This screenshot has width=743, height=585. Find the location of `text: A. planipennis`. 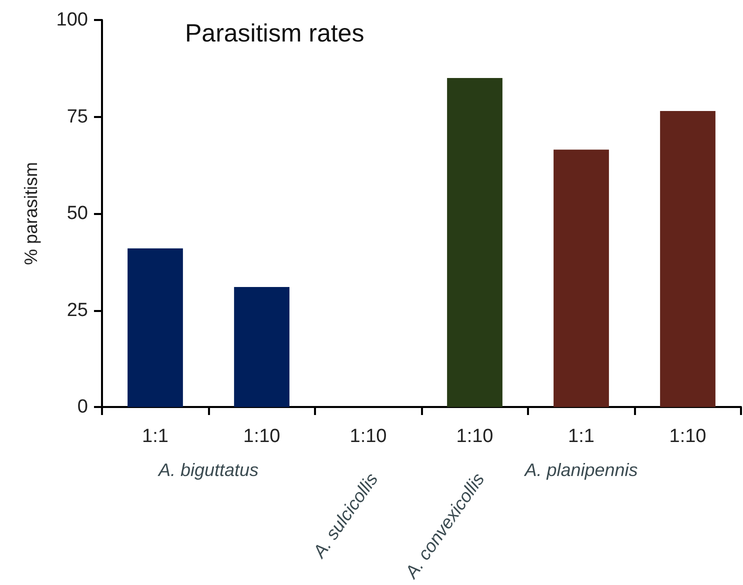

text: A. planipennis is located at coordinates (581, 470).